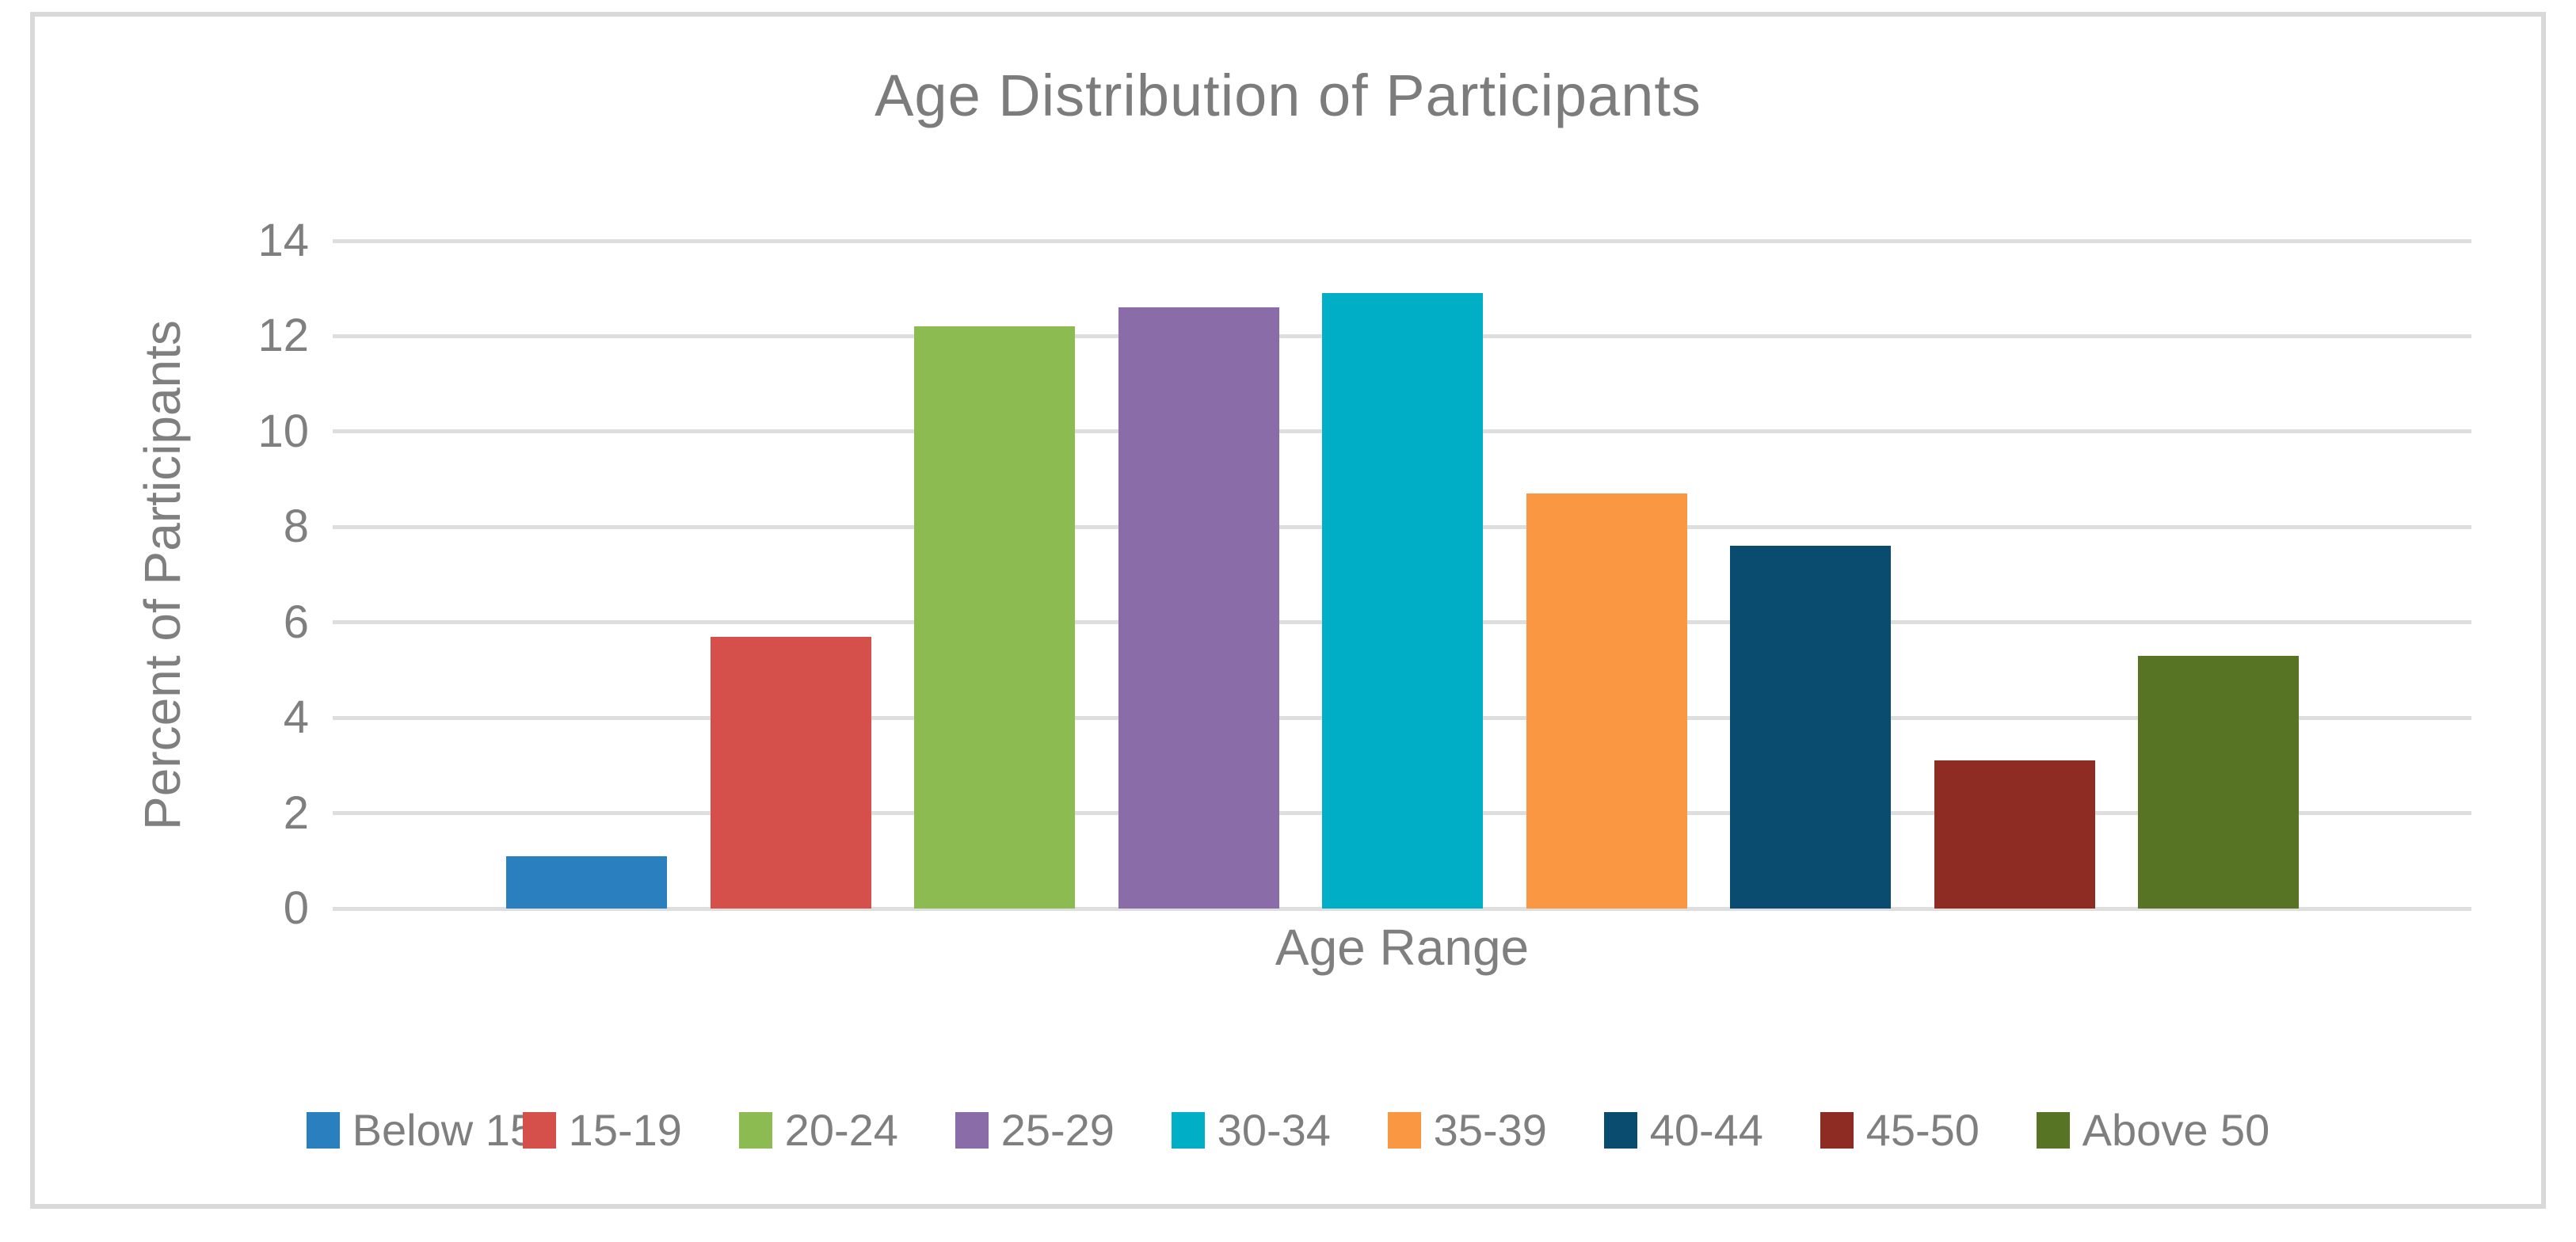 The width and height of the screenshot is (2576, 1242). I want to click on legend-label: 30-34, so click(1274, 1130).